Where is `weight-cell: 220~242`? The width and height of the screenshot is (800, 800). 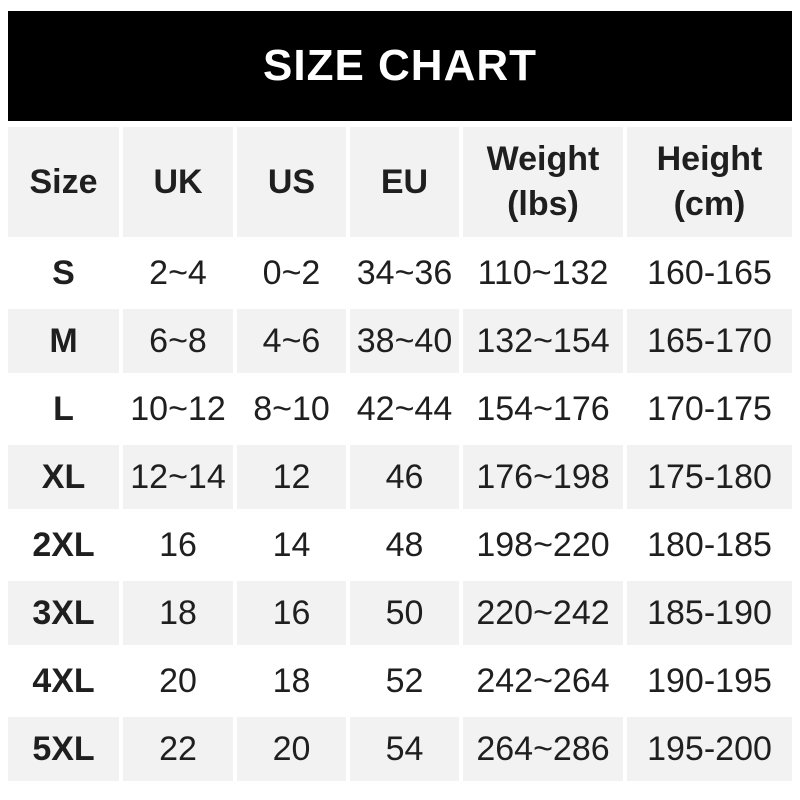 weight-cell: 220~242 is located at coordinates (543, 613).